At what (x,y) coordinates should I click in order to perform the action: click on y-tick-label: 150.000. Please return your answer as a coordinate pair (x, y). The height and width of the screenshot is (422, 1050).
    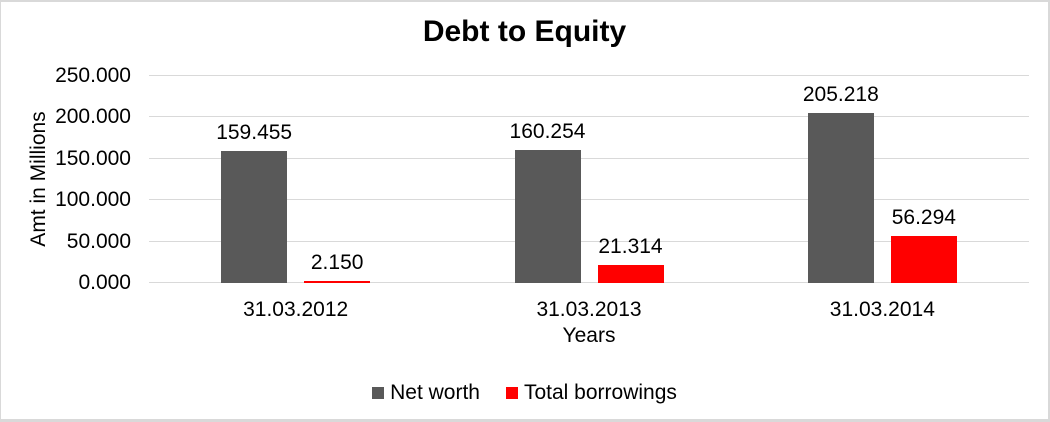
    Looking at the image, I should click on (93, 158).